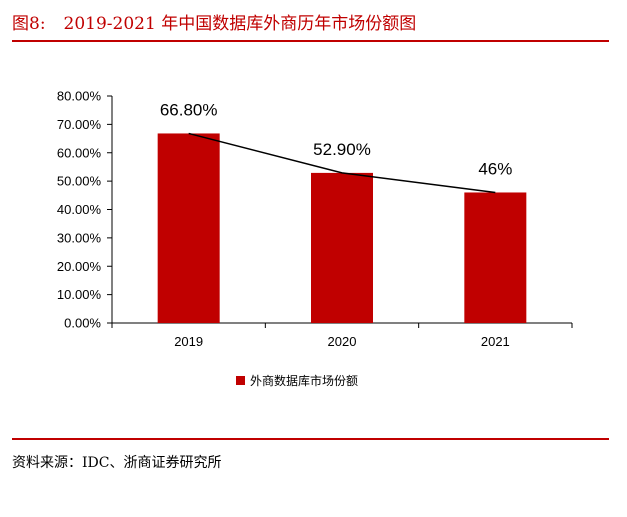 The image size is (627, 517). I want to click on trend-line, so click(342, 163).